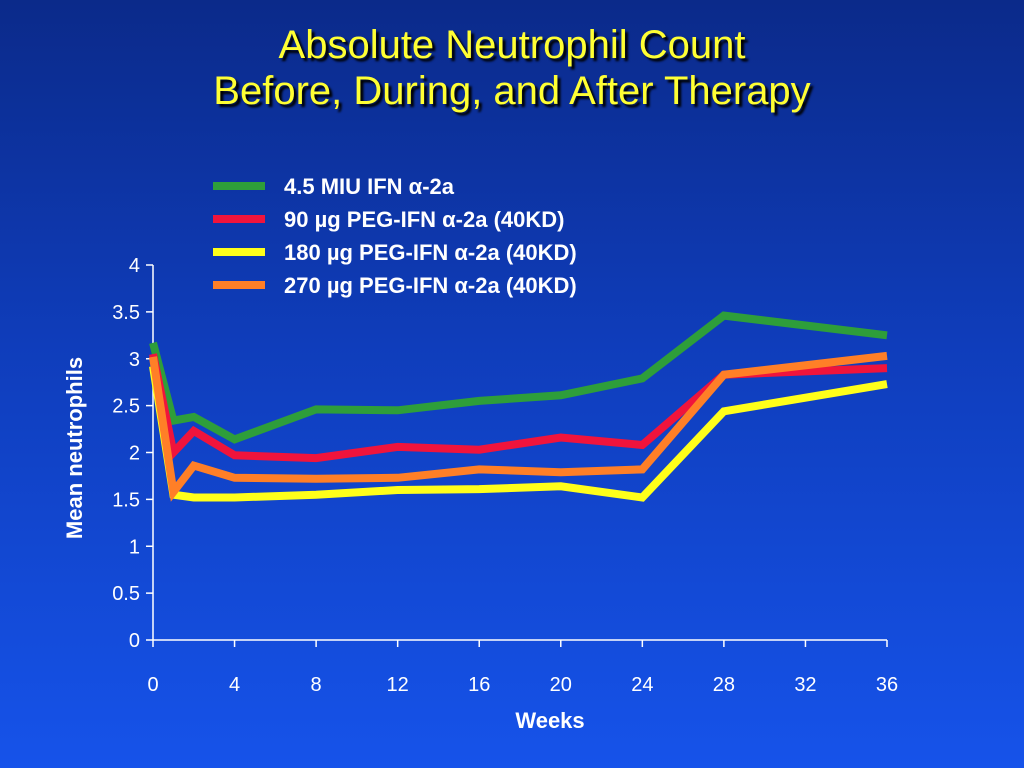 This screenshot has height=768, width=1024. I want to click on title-line-1: Absolute Neutrophil Count, so click(512, 45).